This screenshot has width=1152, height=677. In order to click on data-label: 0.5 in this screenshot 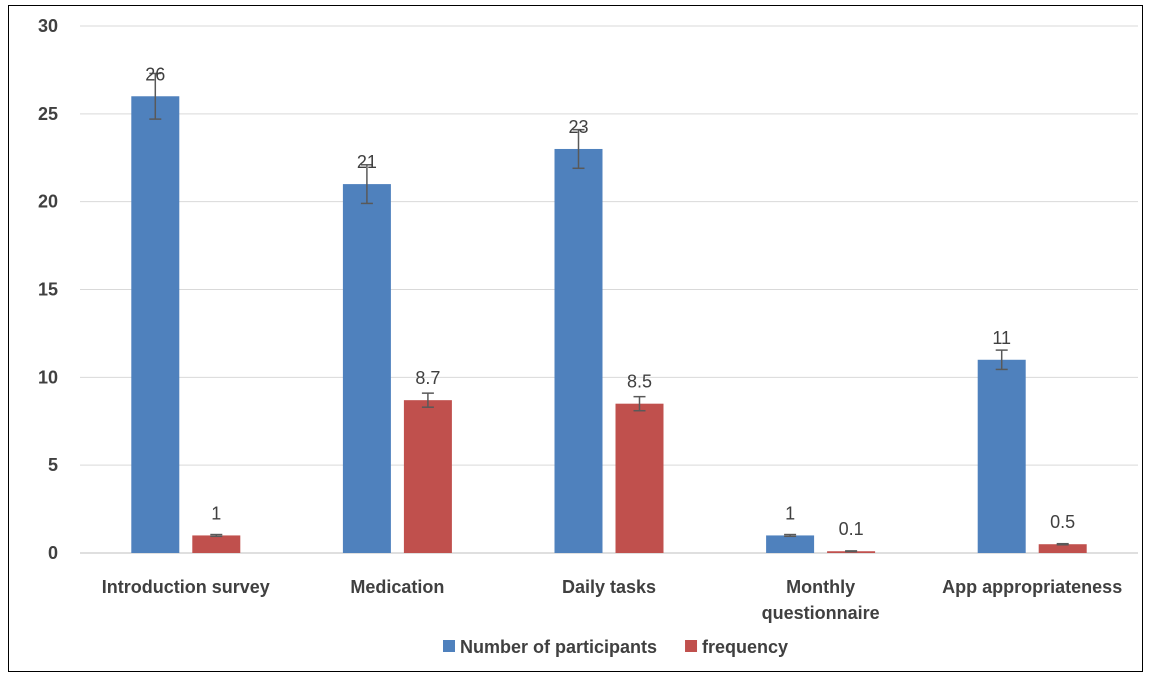, I will do `click(1062, 522)`.